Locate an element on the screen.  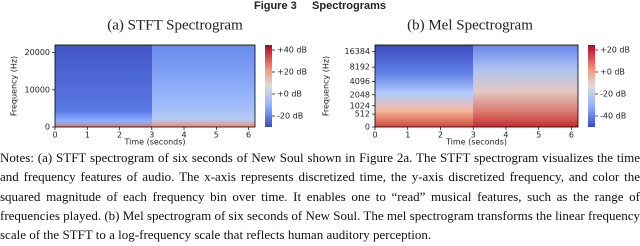
colorbar-label: +40 dB is located at coordinates (292, 50).